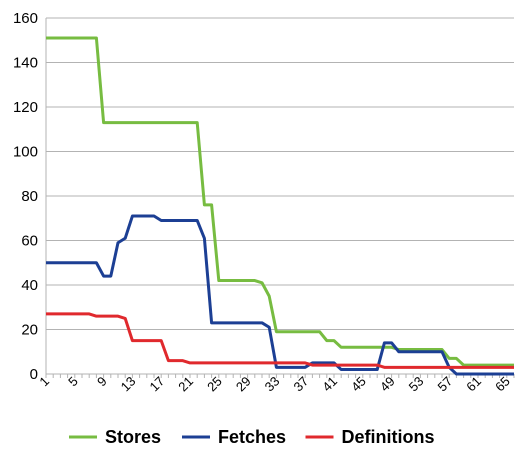 The width and height of the screenshot is (526, 452). I want to click on legend-label: Fetches, so click(252, 437).